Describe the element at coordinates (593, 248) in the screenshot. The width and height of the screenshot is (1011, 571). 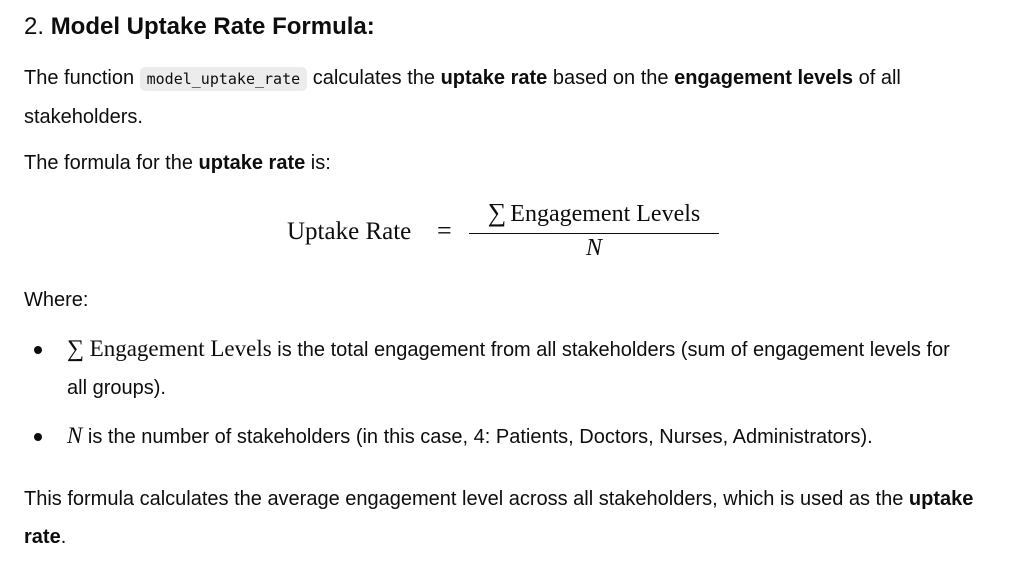
I see `formula-denominator: N` at that location.